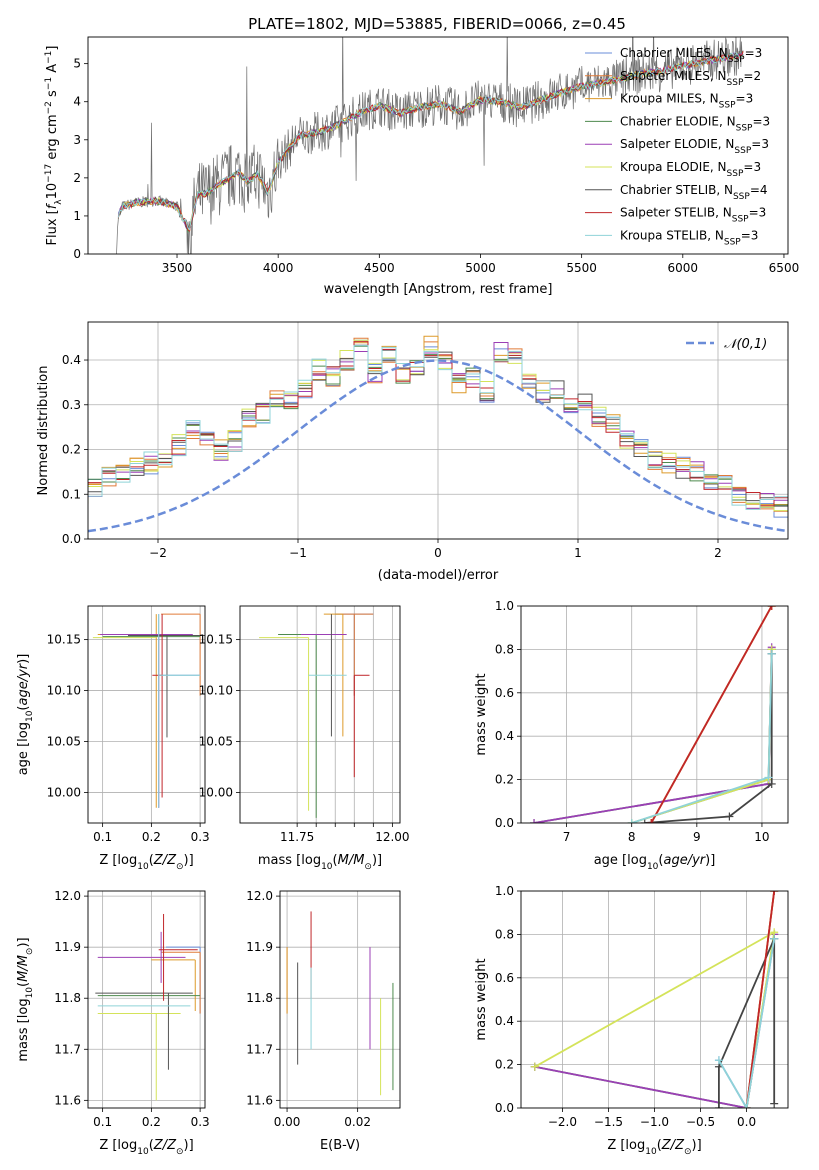 This screenshot has width=819, height=1170. I want to click on x-tick-label: 0.3, so click(200, 1122).